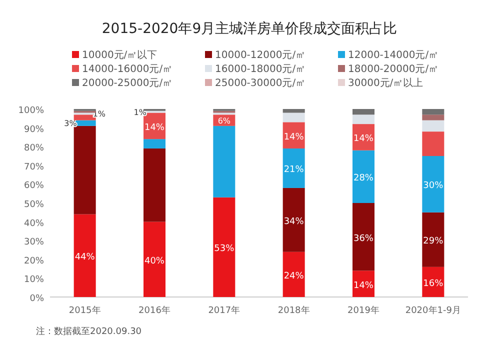  Describe the element at coordinates (34, 205) in the screenshot. I see `y-tick-label: 50%` at that location.